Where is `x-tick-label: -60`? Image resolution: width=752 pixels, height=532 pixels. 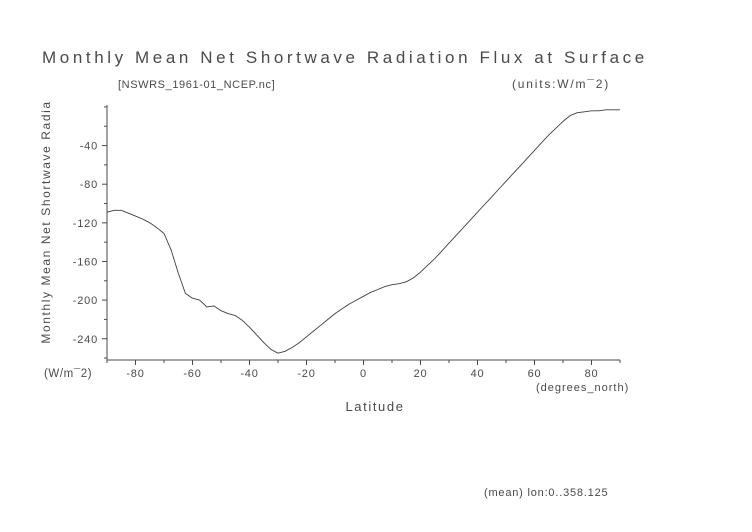
x-tick-label: -60 is located at coordinates (192, 374).